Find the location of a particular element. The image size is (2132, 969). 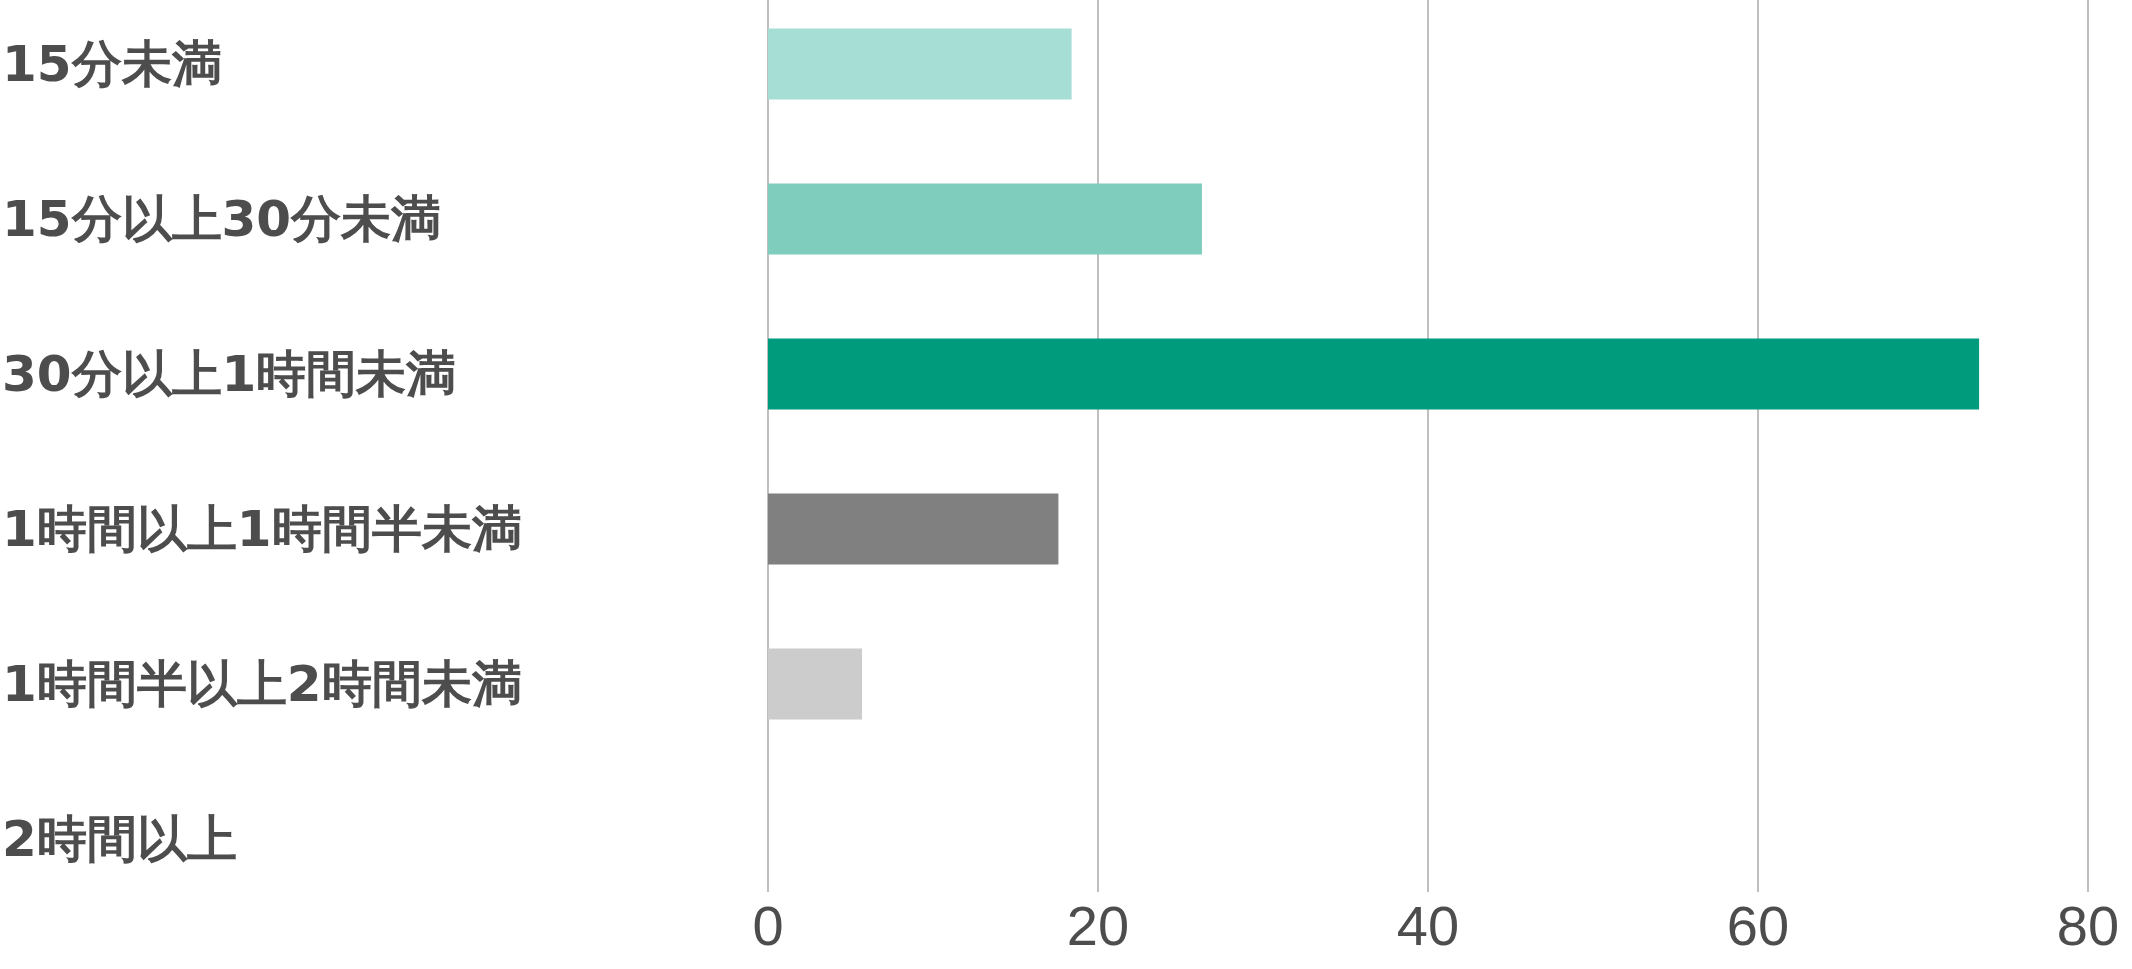

y-tick-label: 2時間以上 is located at coordinates (119, 839).